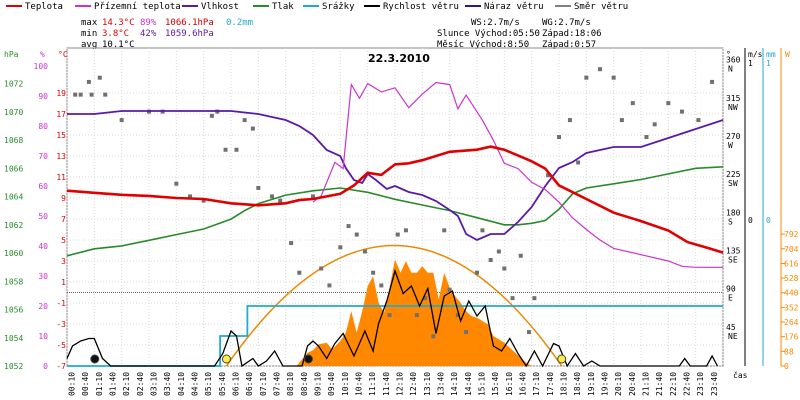  What do you see at coordinates (43, 306) in the screenshot?
I see `axis-pct-tick-8: 20` at bounding box center [43, 306].